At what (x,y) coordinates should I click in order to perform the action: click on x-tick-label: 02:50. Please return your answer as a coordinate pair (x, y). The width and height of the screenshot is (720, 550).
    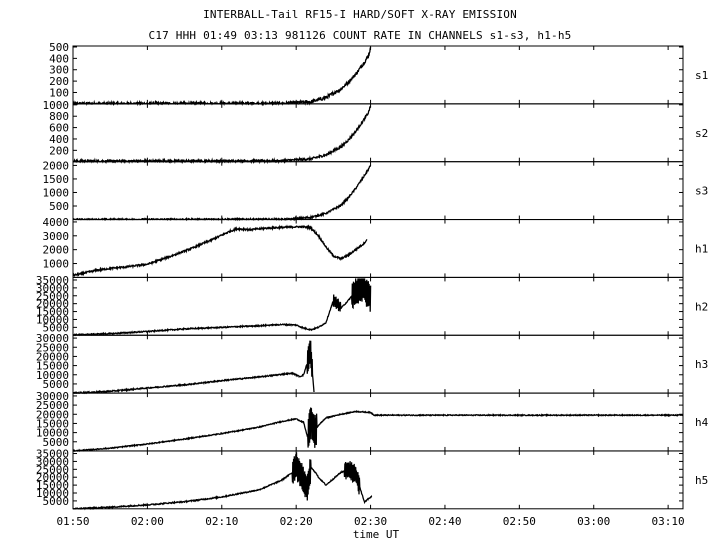
    Looking at the image, I should click on (519, 521).